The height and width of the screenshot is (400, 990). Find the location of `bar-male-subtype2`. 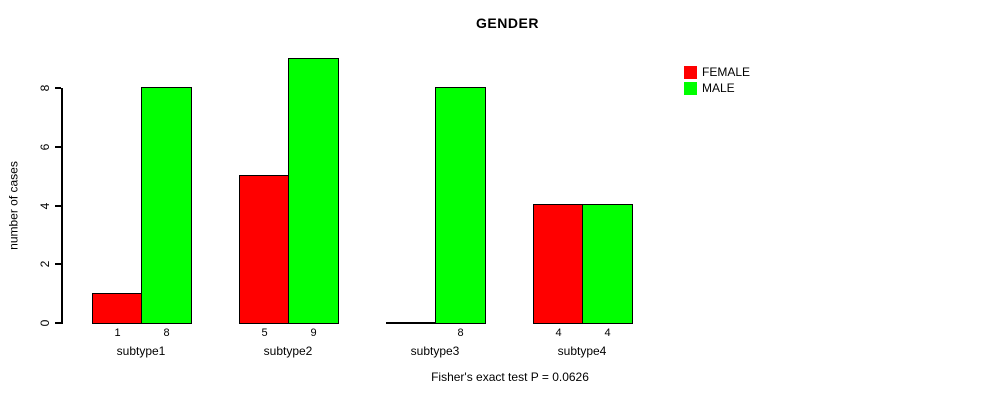

bar-male-subtype2 is located at coordinates (313, 191).